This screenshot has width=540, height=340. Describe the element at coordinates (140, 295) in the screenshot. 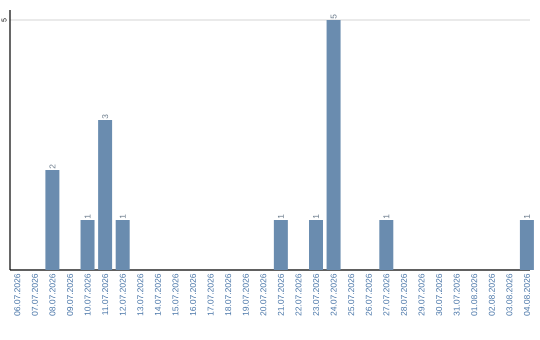

I see `x-tick-label: 13.07.2026` at that location.